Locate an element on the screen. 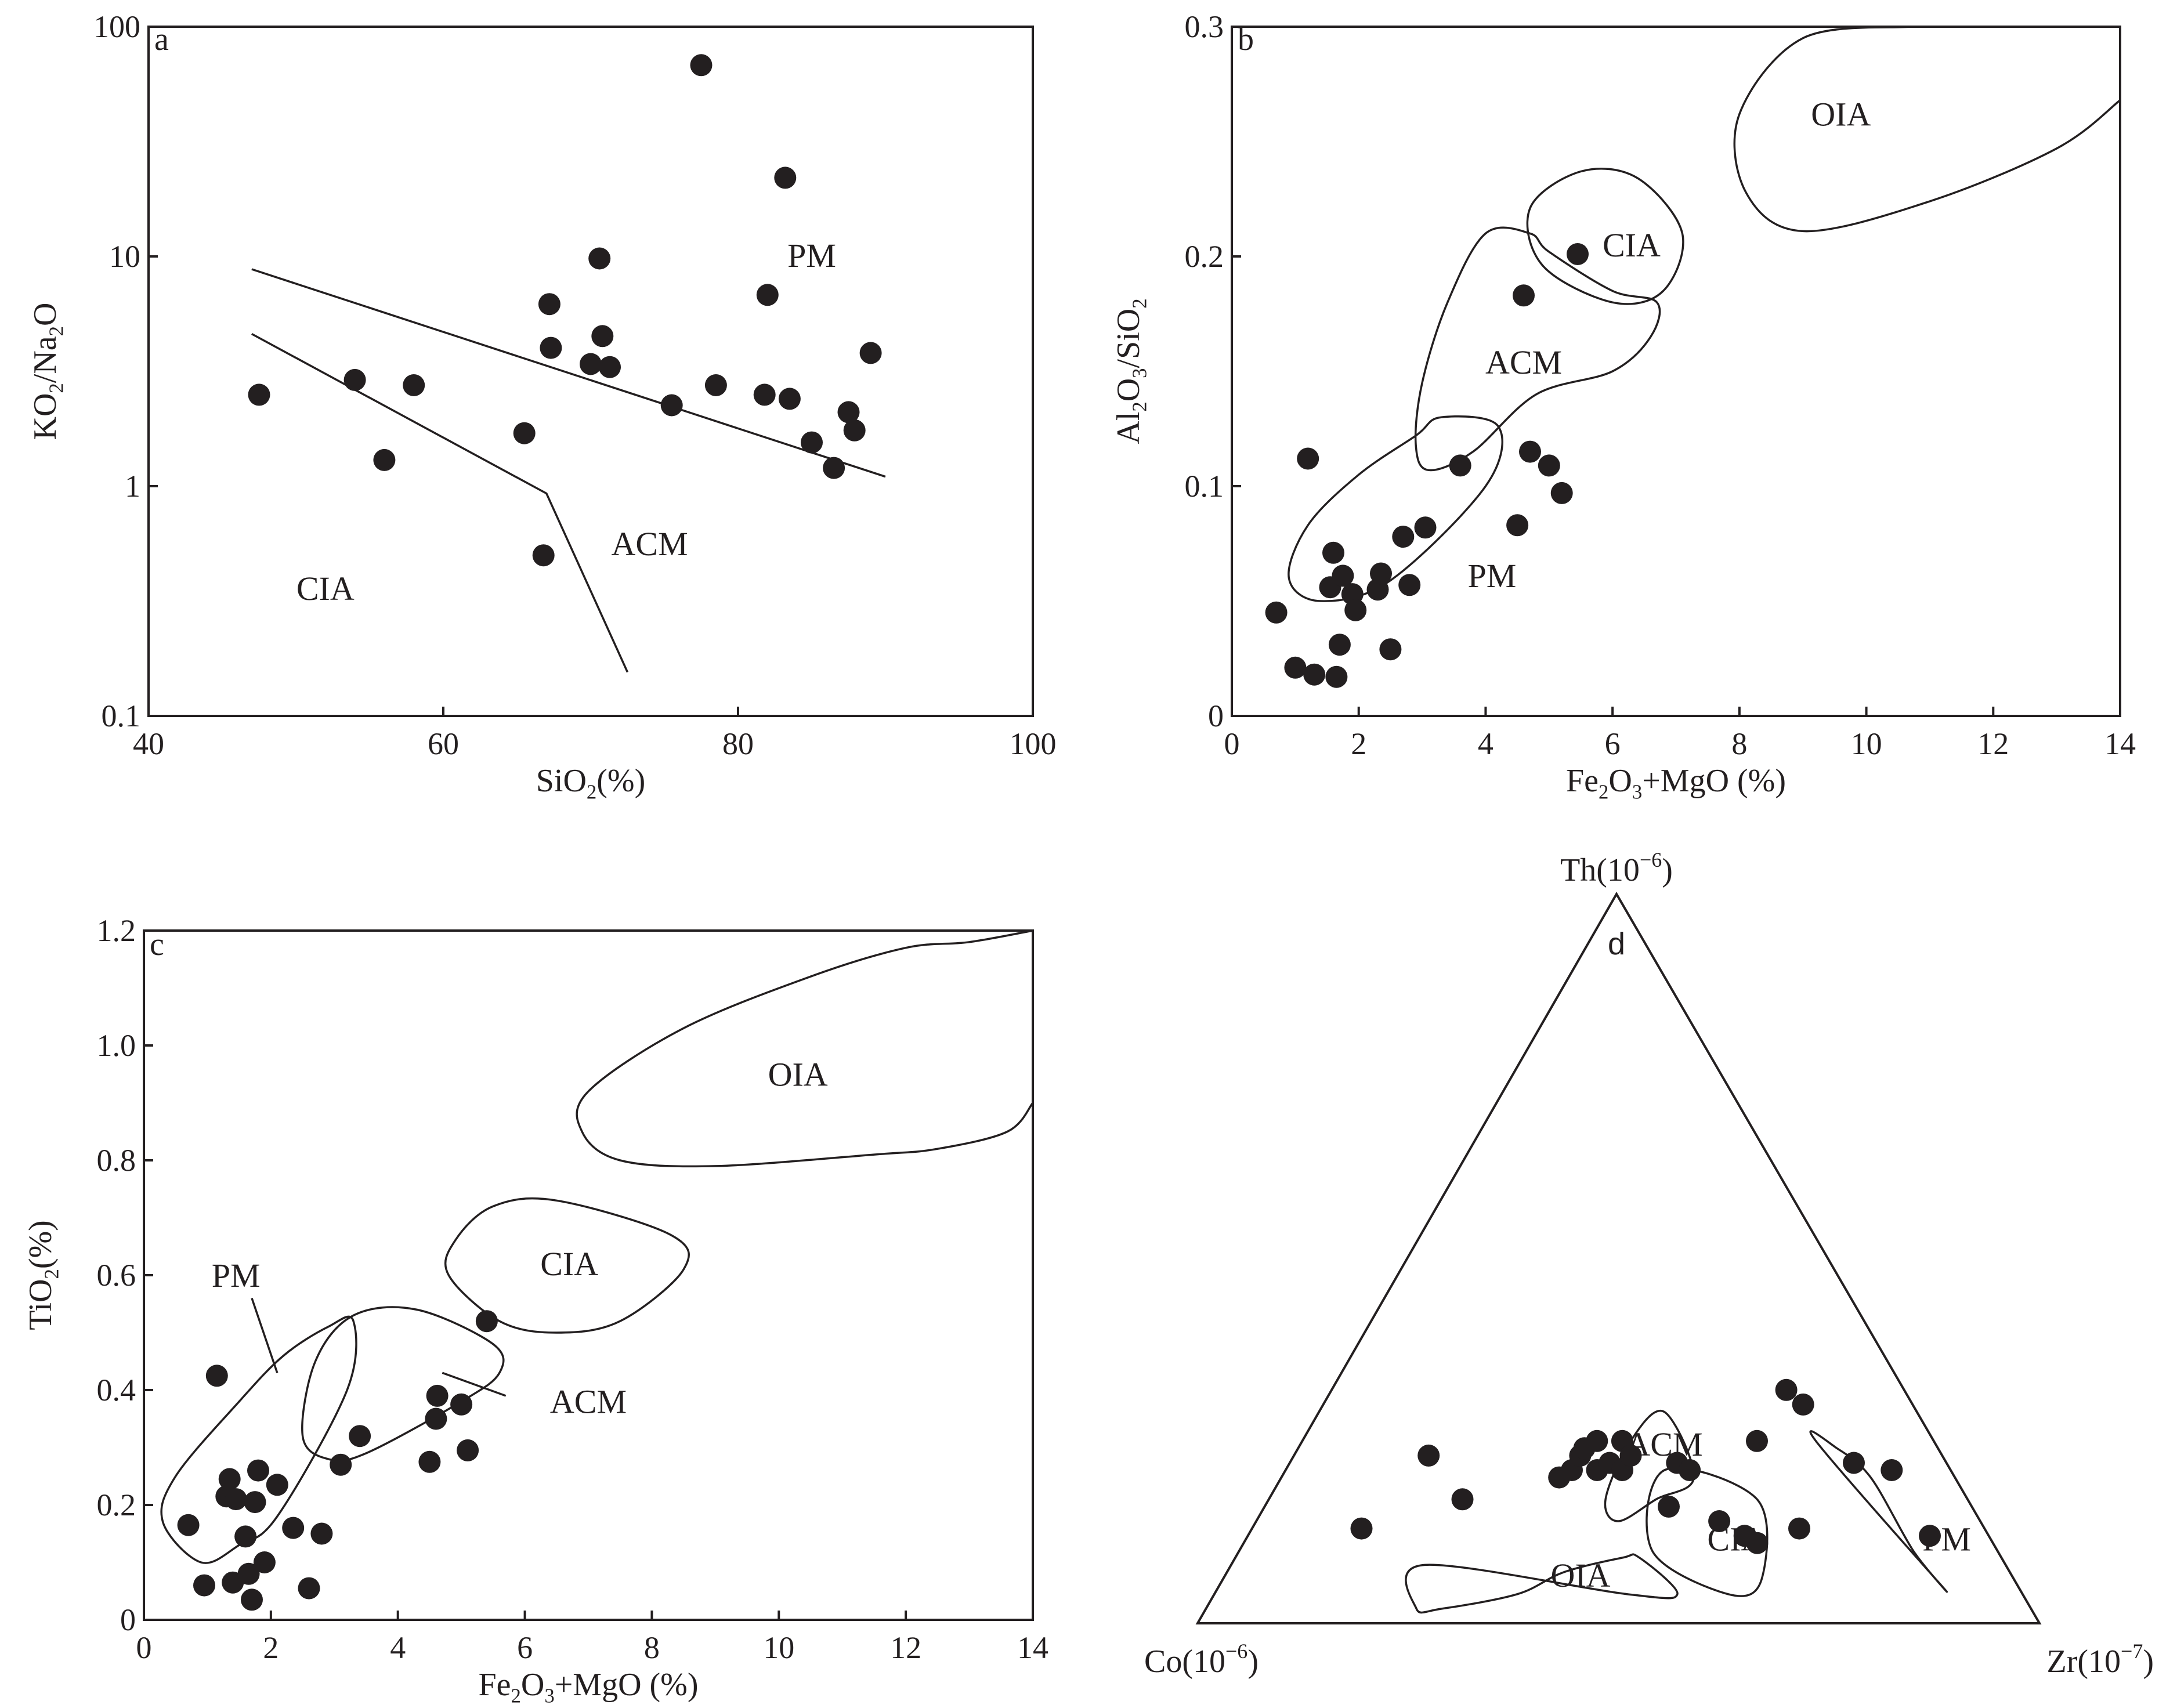  y-tick-label: 1.2 is located at coordinates (116, 930).